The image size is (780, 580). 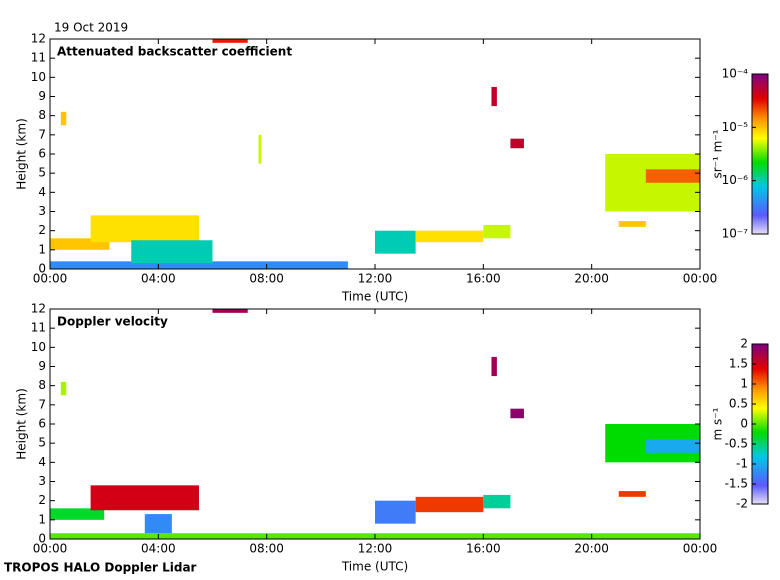 I want to click on y-axis-label: Height (km), so click(x=22, y=423).